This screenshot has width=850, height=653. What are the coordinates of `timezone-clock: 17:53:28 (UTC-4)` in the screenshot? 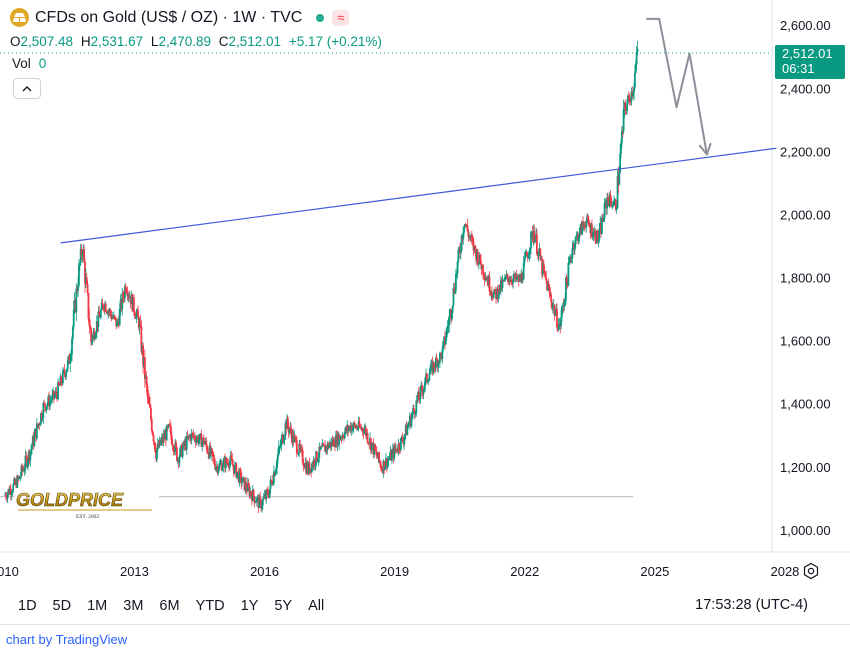 It's located at (751, 605).